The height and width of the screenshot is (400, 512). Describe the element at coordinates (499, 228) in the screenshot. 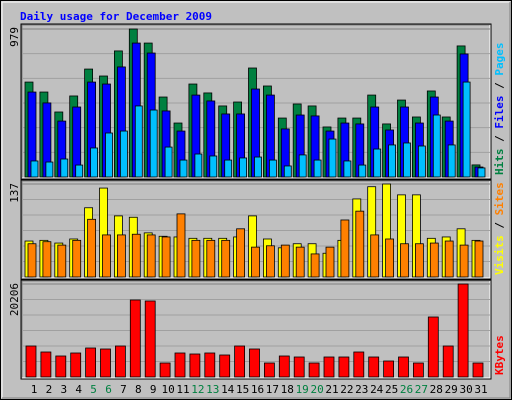

I see `legend: Visits / Sites` at that location.